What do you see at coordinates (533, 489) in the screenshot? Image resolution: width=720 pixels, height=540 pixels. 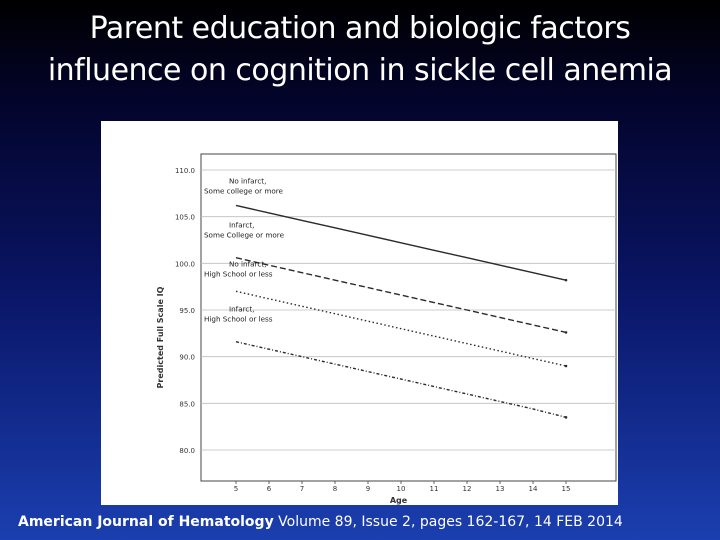 I see `x-tick-label: 14` at bounding box center [533, 489].